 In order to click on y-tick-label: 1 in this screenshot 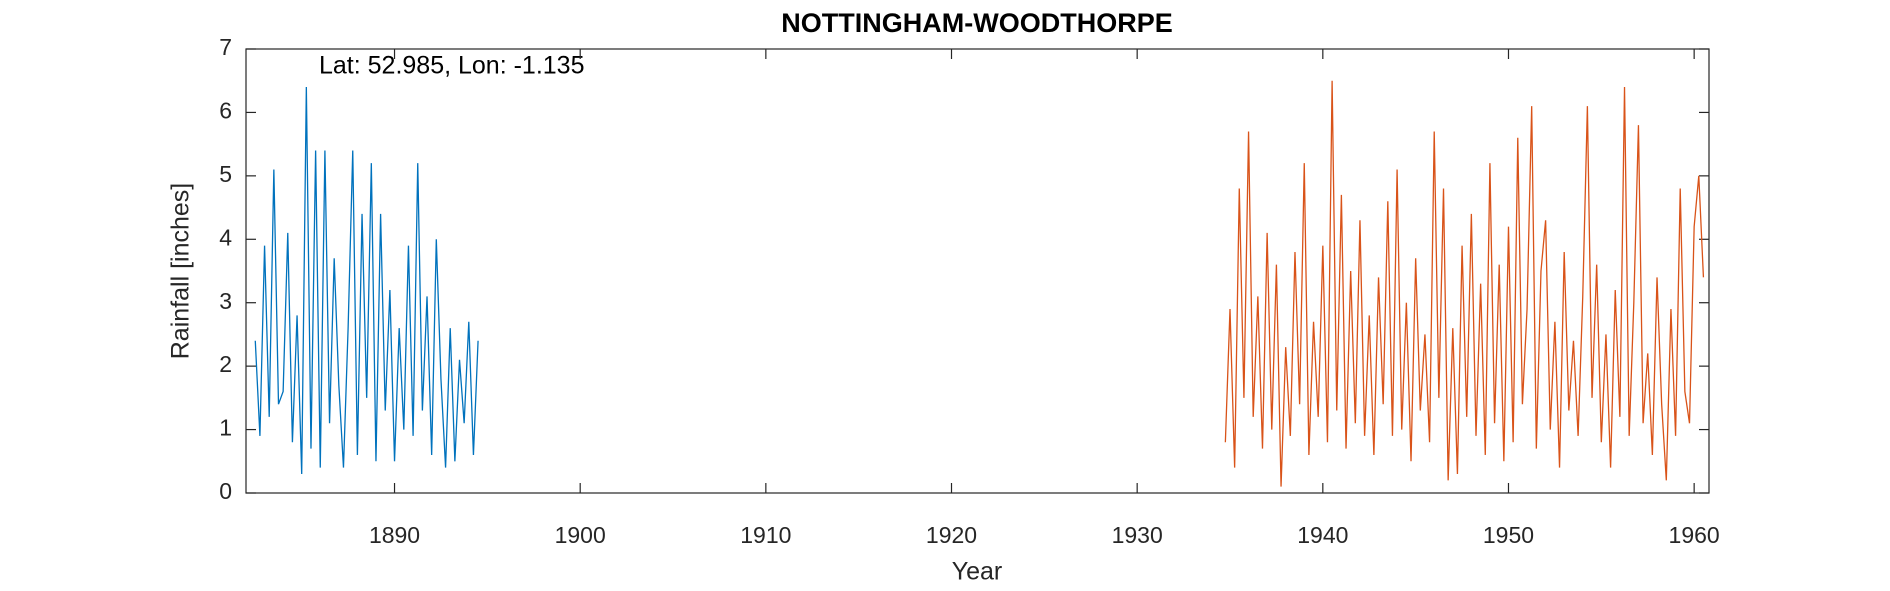, I will do `click(225, 428)`.